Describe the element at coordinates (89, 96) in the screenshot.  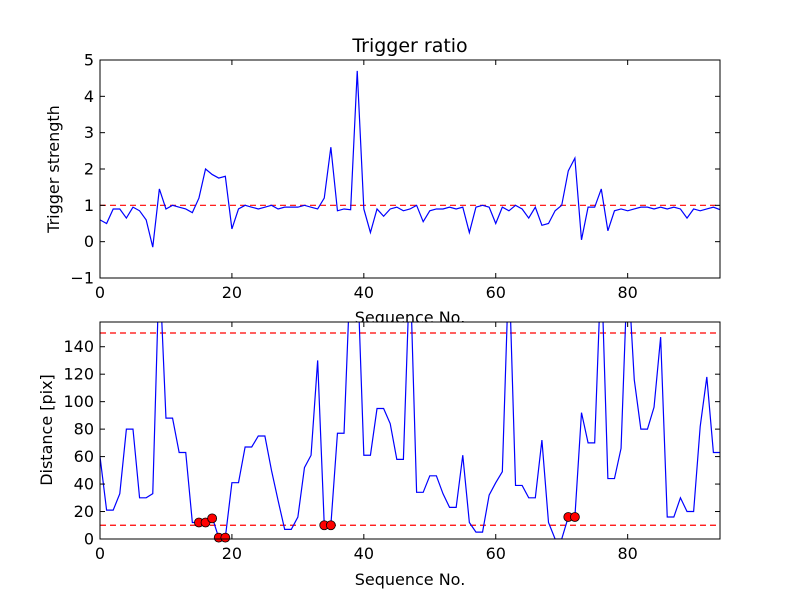
I see `top-ytick-label: 4` at that location.